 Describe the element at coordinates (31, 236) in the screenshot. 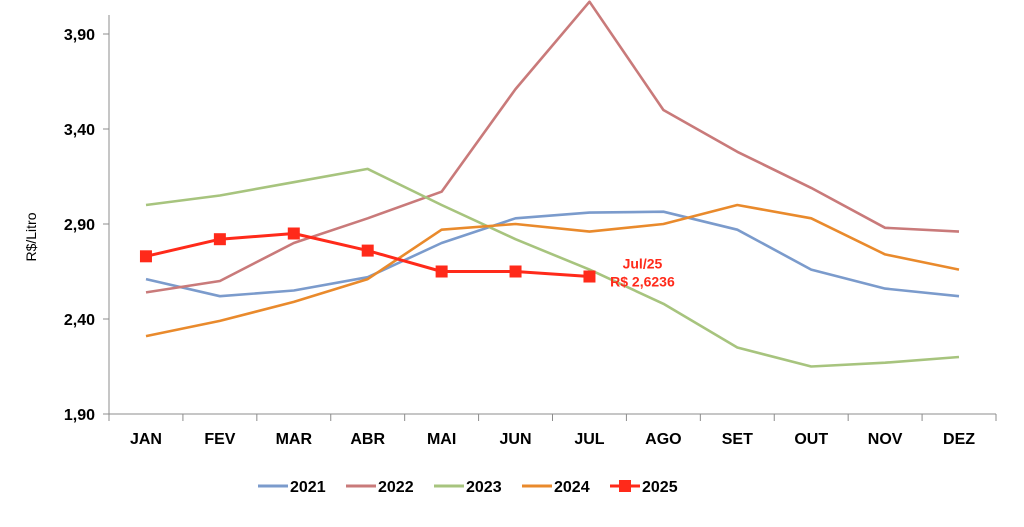

I see `y-axis-label: R$/Litro` at that location.